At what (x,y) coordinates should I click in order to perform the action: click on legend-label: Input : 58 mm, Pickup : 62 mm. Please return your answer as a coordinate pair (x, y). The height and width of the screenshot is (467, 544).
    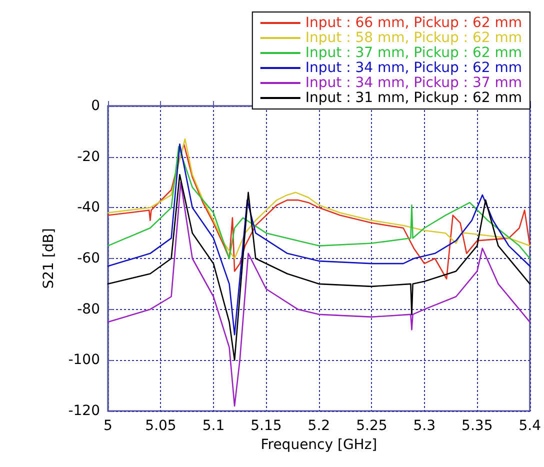
    Looking at the image, I should click on (413, 38).